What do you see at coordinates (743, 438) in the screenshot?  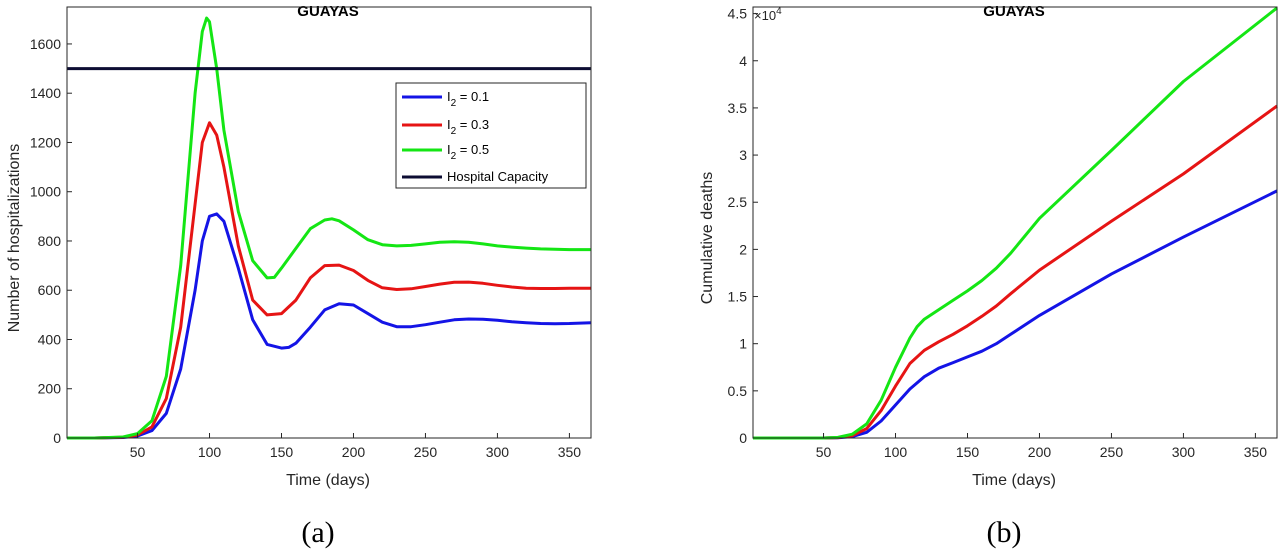 I see `chart-b-y-tick-label: 0` at bounding box center [743, 438].